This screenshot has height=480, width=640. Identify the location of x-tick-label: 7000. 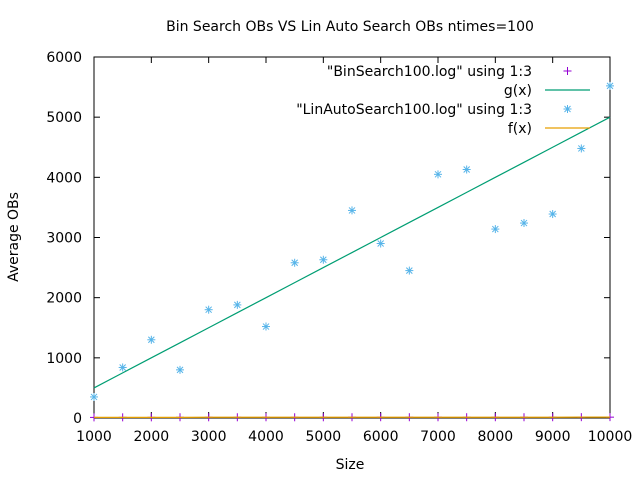
(438, 437).